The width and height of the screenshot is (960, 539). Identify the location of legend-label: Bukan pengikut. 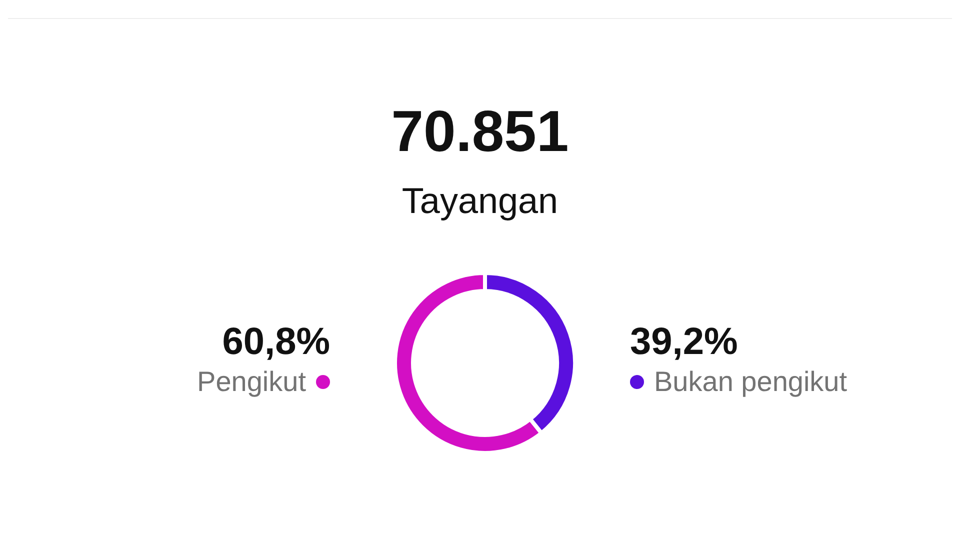
(751, 382).